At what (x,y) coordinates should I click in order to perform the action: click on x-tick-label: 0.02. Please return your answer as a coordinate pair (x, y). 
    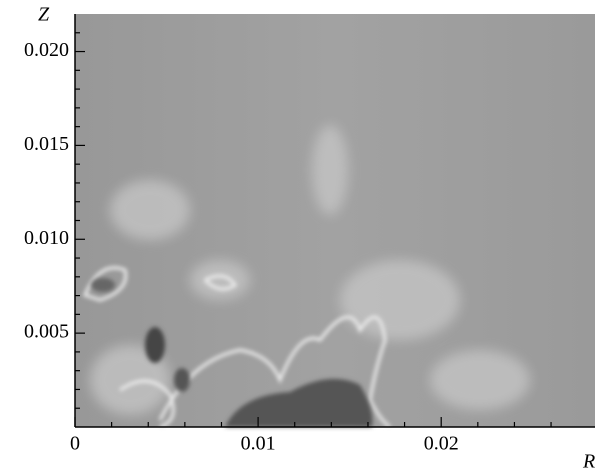
    Looking at the image, I should click on (441, 444).